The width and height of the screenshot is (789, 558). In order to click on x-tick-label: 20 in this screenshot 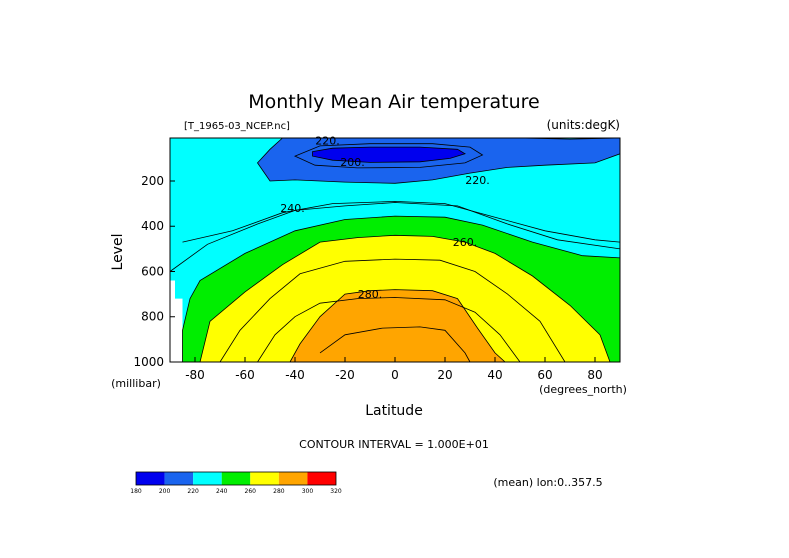, I will do `click(444, 375)`.